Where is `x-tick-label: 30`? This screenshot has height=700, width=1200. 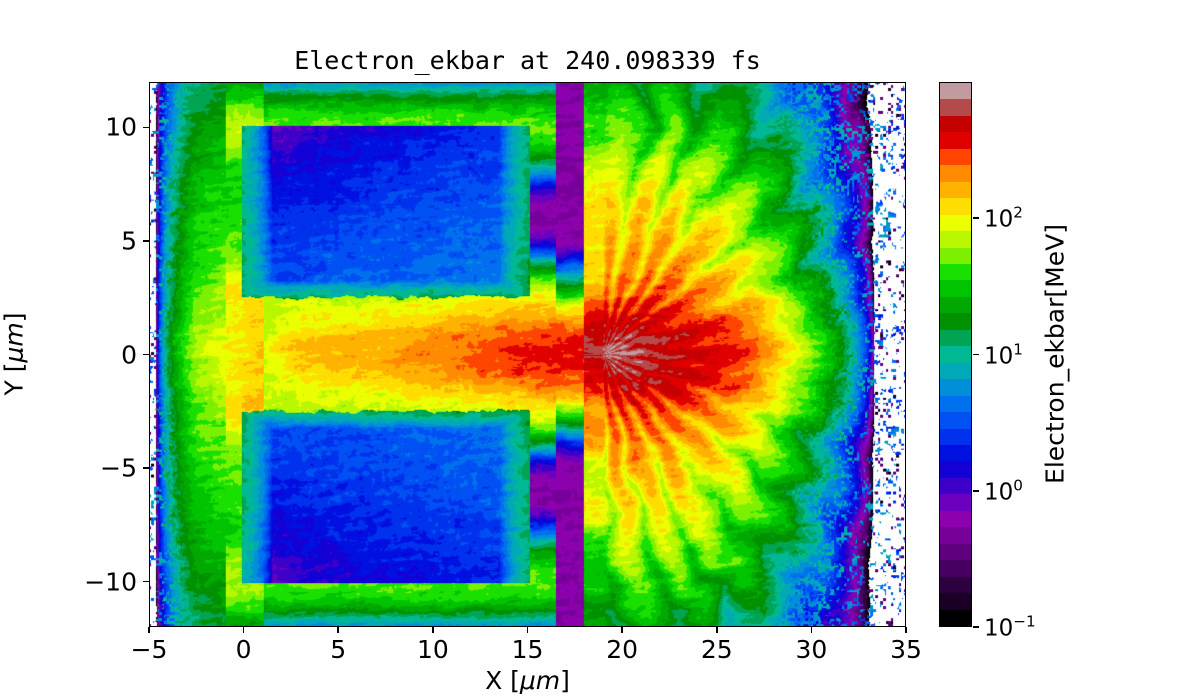 x-tick-label: 30 is located at coordinates (811, 649).